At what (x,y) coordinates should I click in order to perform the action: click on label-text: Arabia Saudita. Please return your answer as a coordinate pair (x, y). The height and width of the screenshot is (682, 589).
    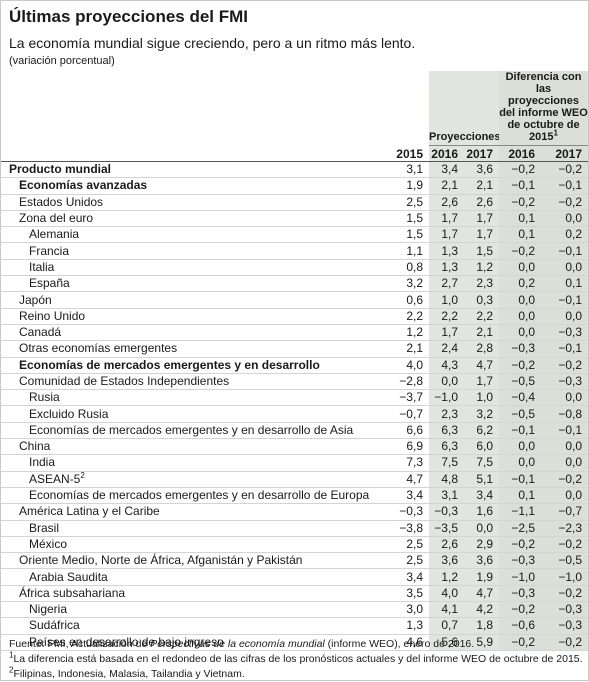
    Looking at the image, I should click on (68, 576).